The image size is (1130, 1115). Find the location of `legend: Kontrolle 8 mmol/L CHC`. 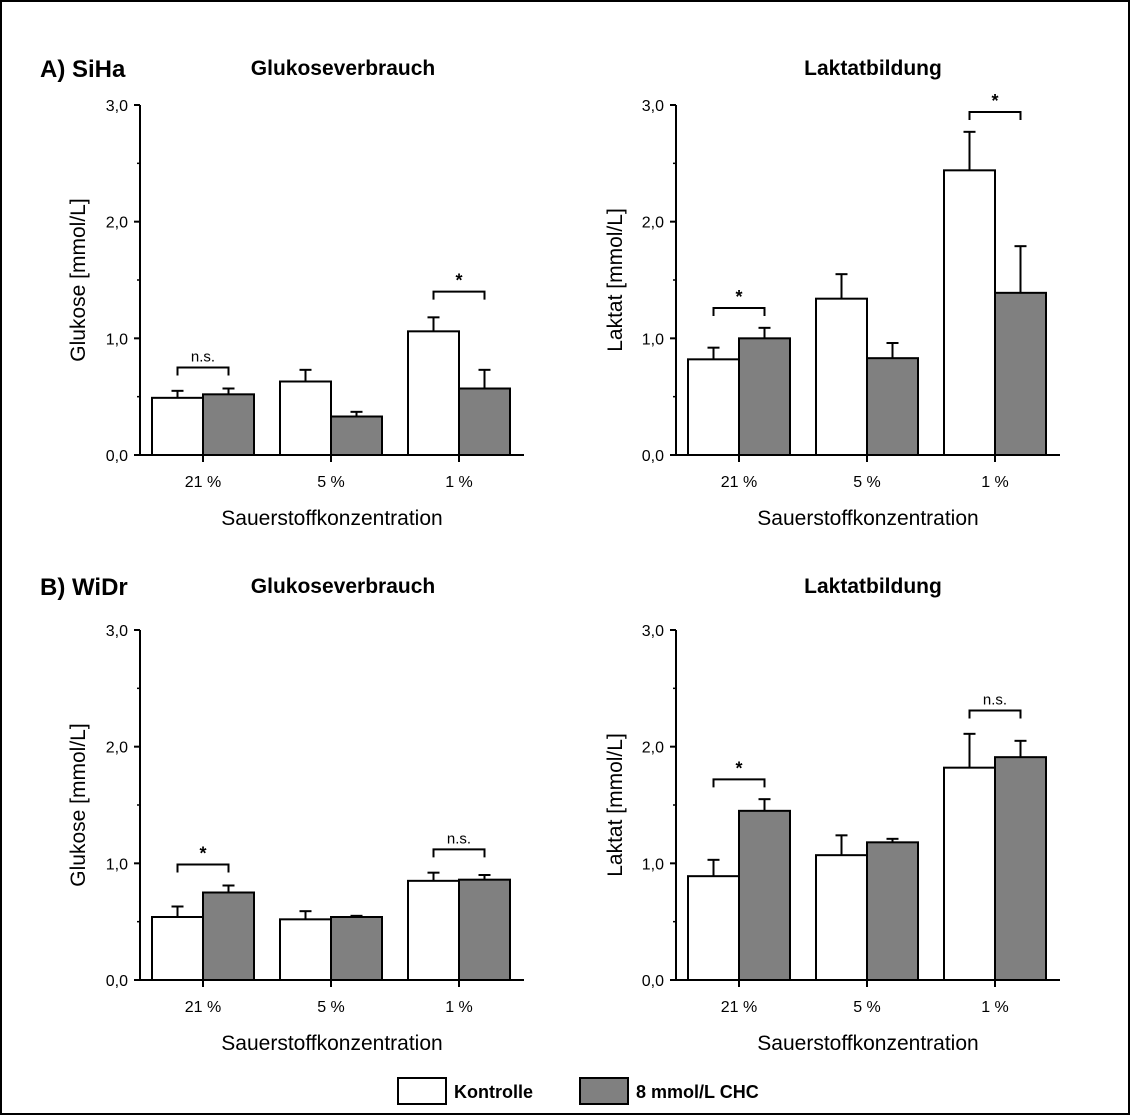

legend: Kontrolle 8 mmol/L CHC is located at coordinates (578, 1091).